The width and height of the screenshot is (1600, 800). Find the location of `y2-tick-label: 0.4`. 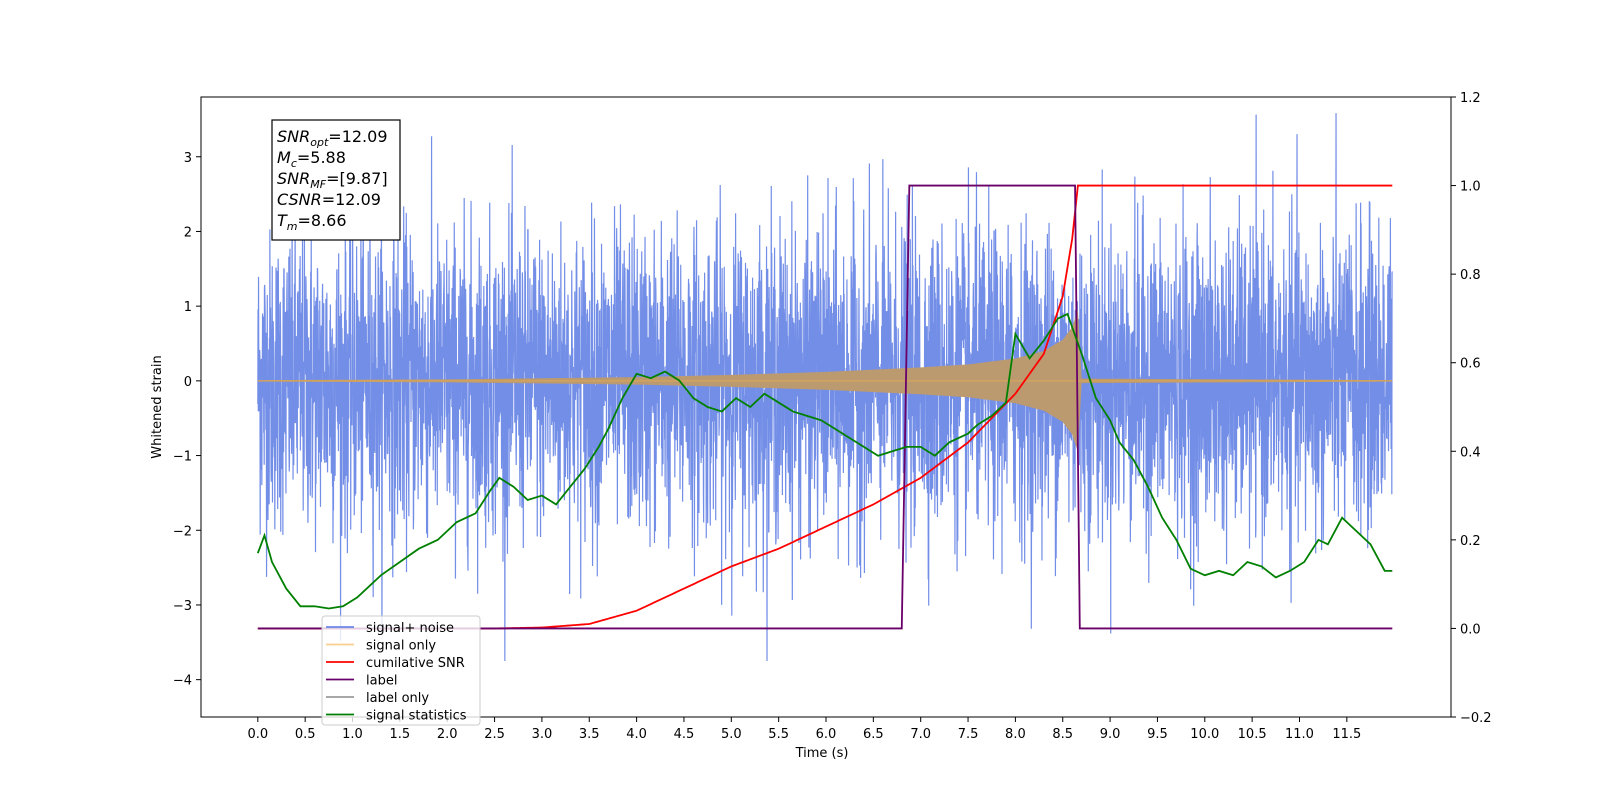

y2-tick-label: 0.4 is located at coordinates (1470, 452).